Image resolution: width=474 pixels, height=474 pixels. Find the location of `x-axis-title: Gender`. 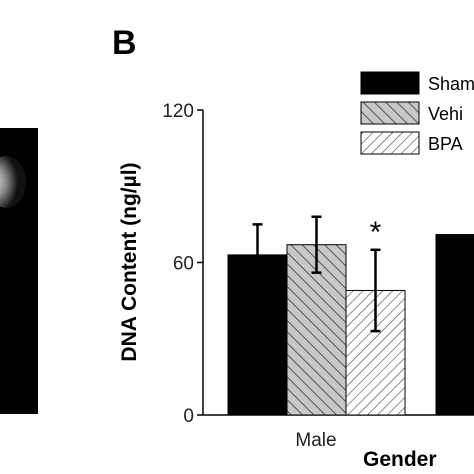

x-axis-title: Gender is located at coordinates (400, 459).